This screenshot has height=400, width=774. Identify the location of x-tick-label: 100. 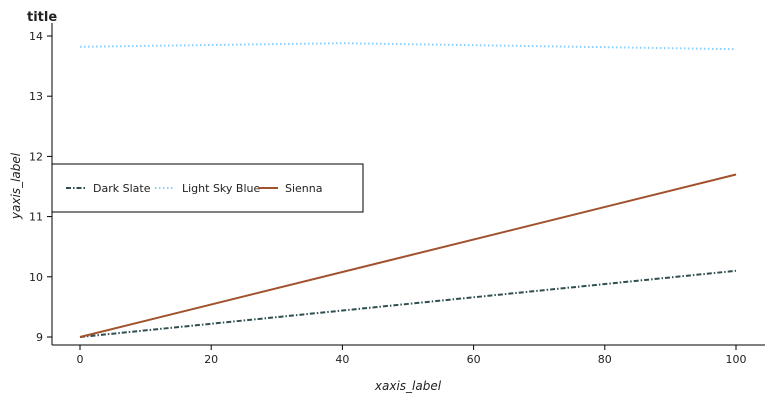
(736, 359).